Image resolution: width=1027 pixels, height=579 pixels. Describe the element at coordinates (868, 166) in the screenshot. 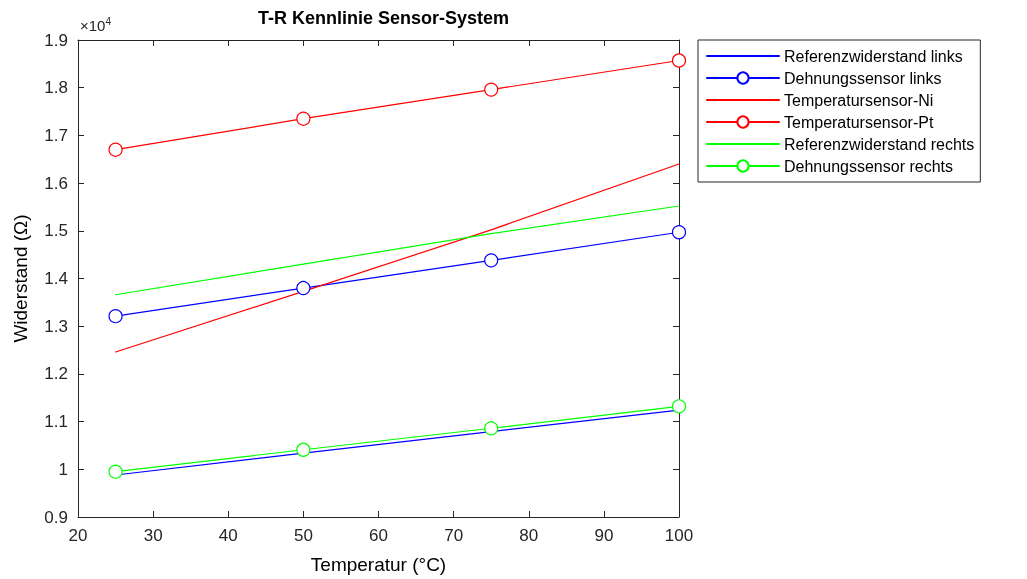

I see `legend-label: Dehnungssensor rechts` at that location.